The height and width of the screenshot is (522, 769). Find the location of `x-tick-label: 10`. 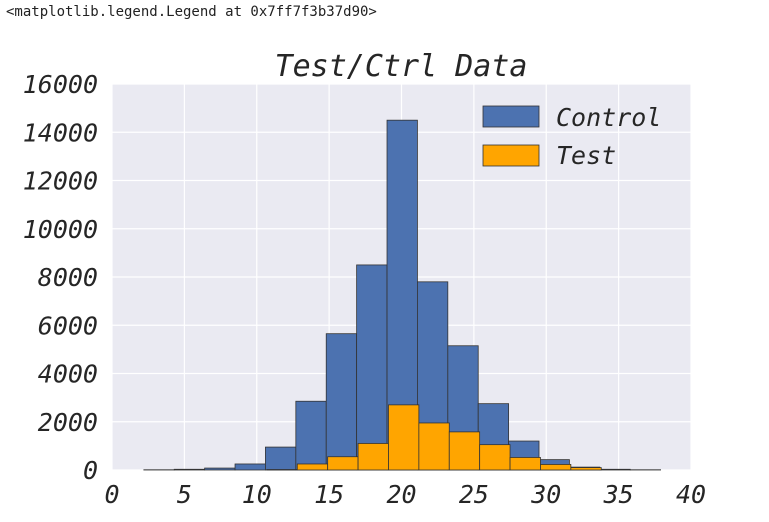

x-tick-label: 10 is located at coordinates (257, 494).